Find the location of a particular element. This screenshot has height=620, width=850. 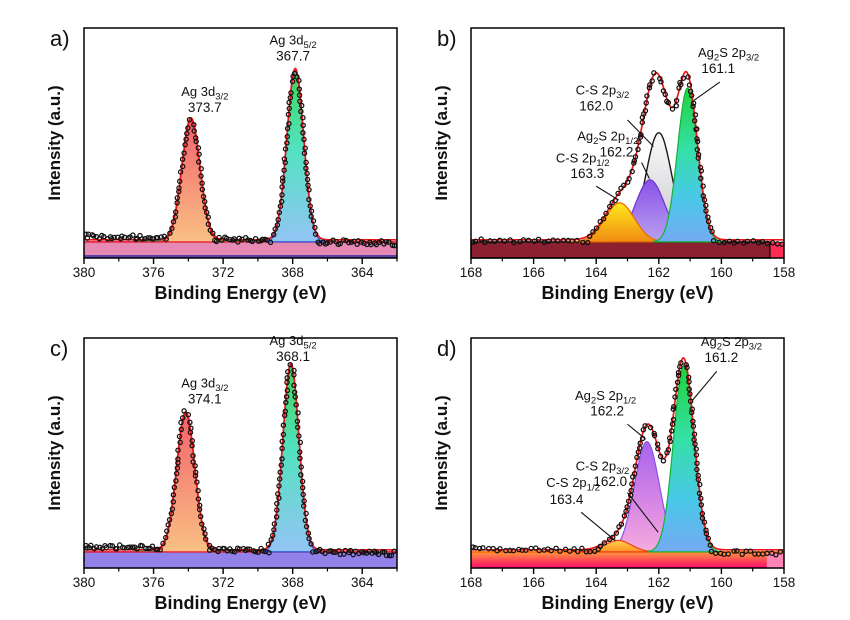

svg-text: 368.1 is located at coordinates (293, 356).